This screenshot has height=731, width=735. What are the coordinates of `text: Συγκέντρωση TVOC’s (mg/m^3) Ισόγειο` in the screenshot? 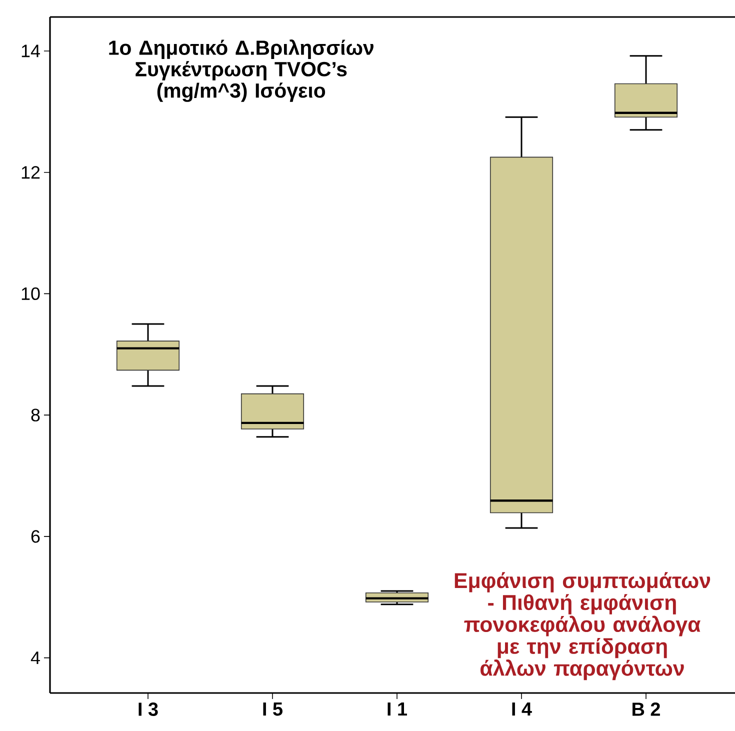 It's located at (241, 81).